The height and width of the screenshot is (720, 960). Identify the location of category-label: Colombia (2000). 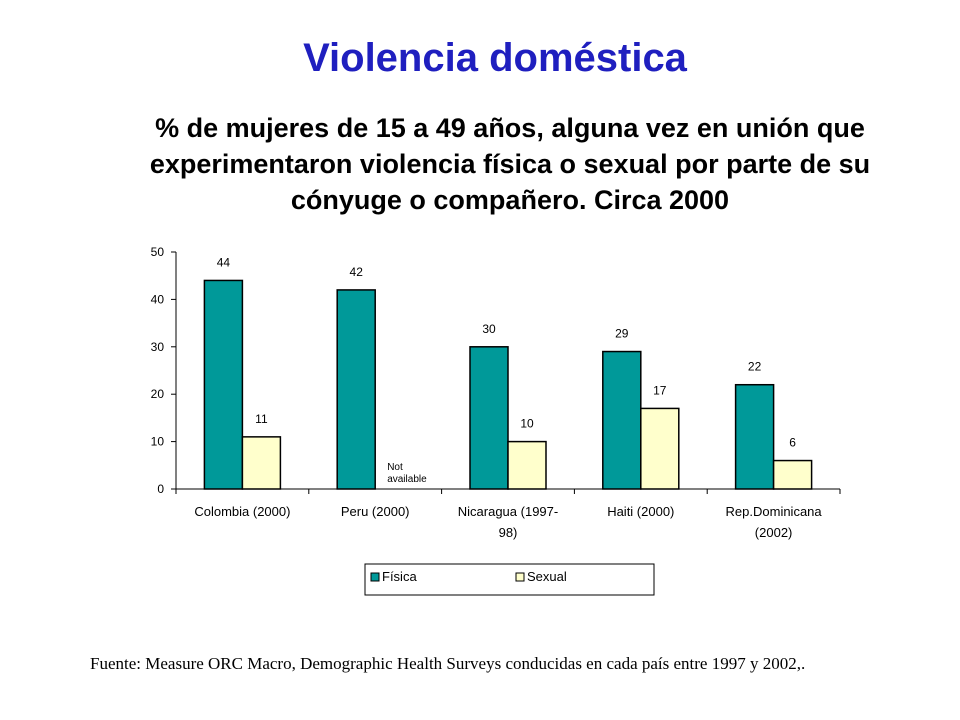
(242, 511).